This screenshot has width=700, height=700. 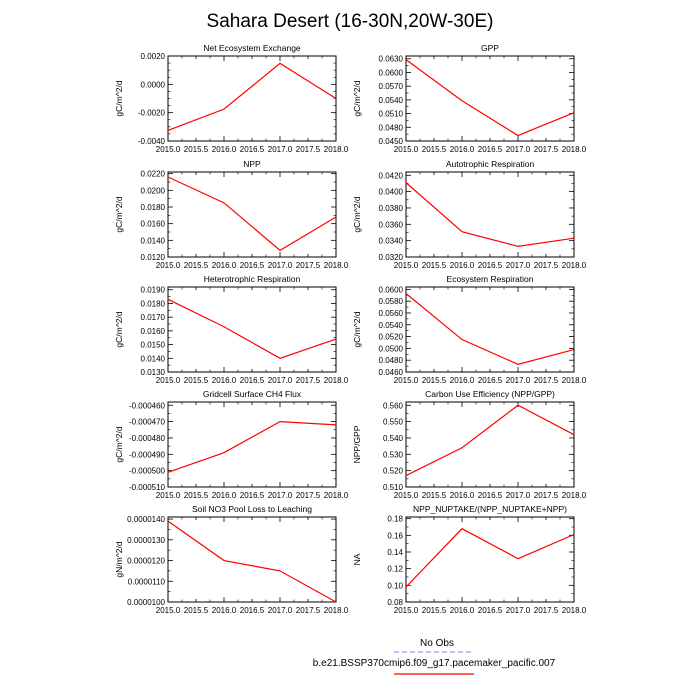 I want to click on panel-title: Heterotrophic Respiration, so click(x=252, y=279).